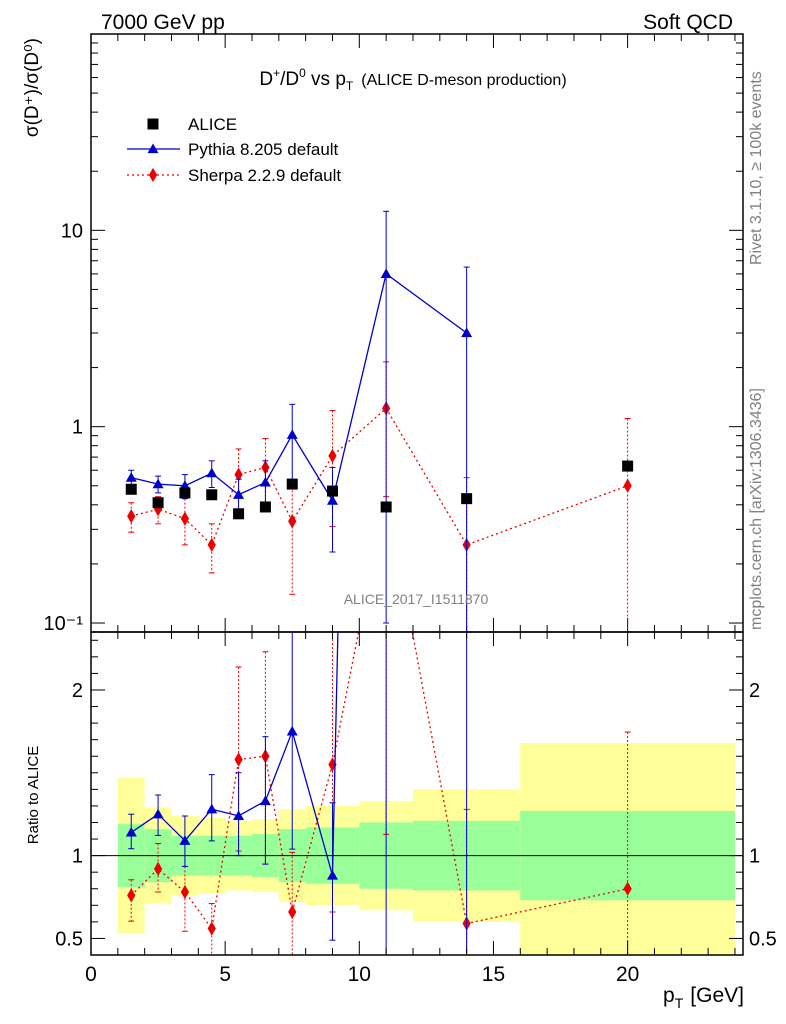 The width and height of the screenshot is (786, 1024). I want to click on pythia-line, so click(299, 387).